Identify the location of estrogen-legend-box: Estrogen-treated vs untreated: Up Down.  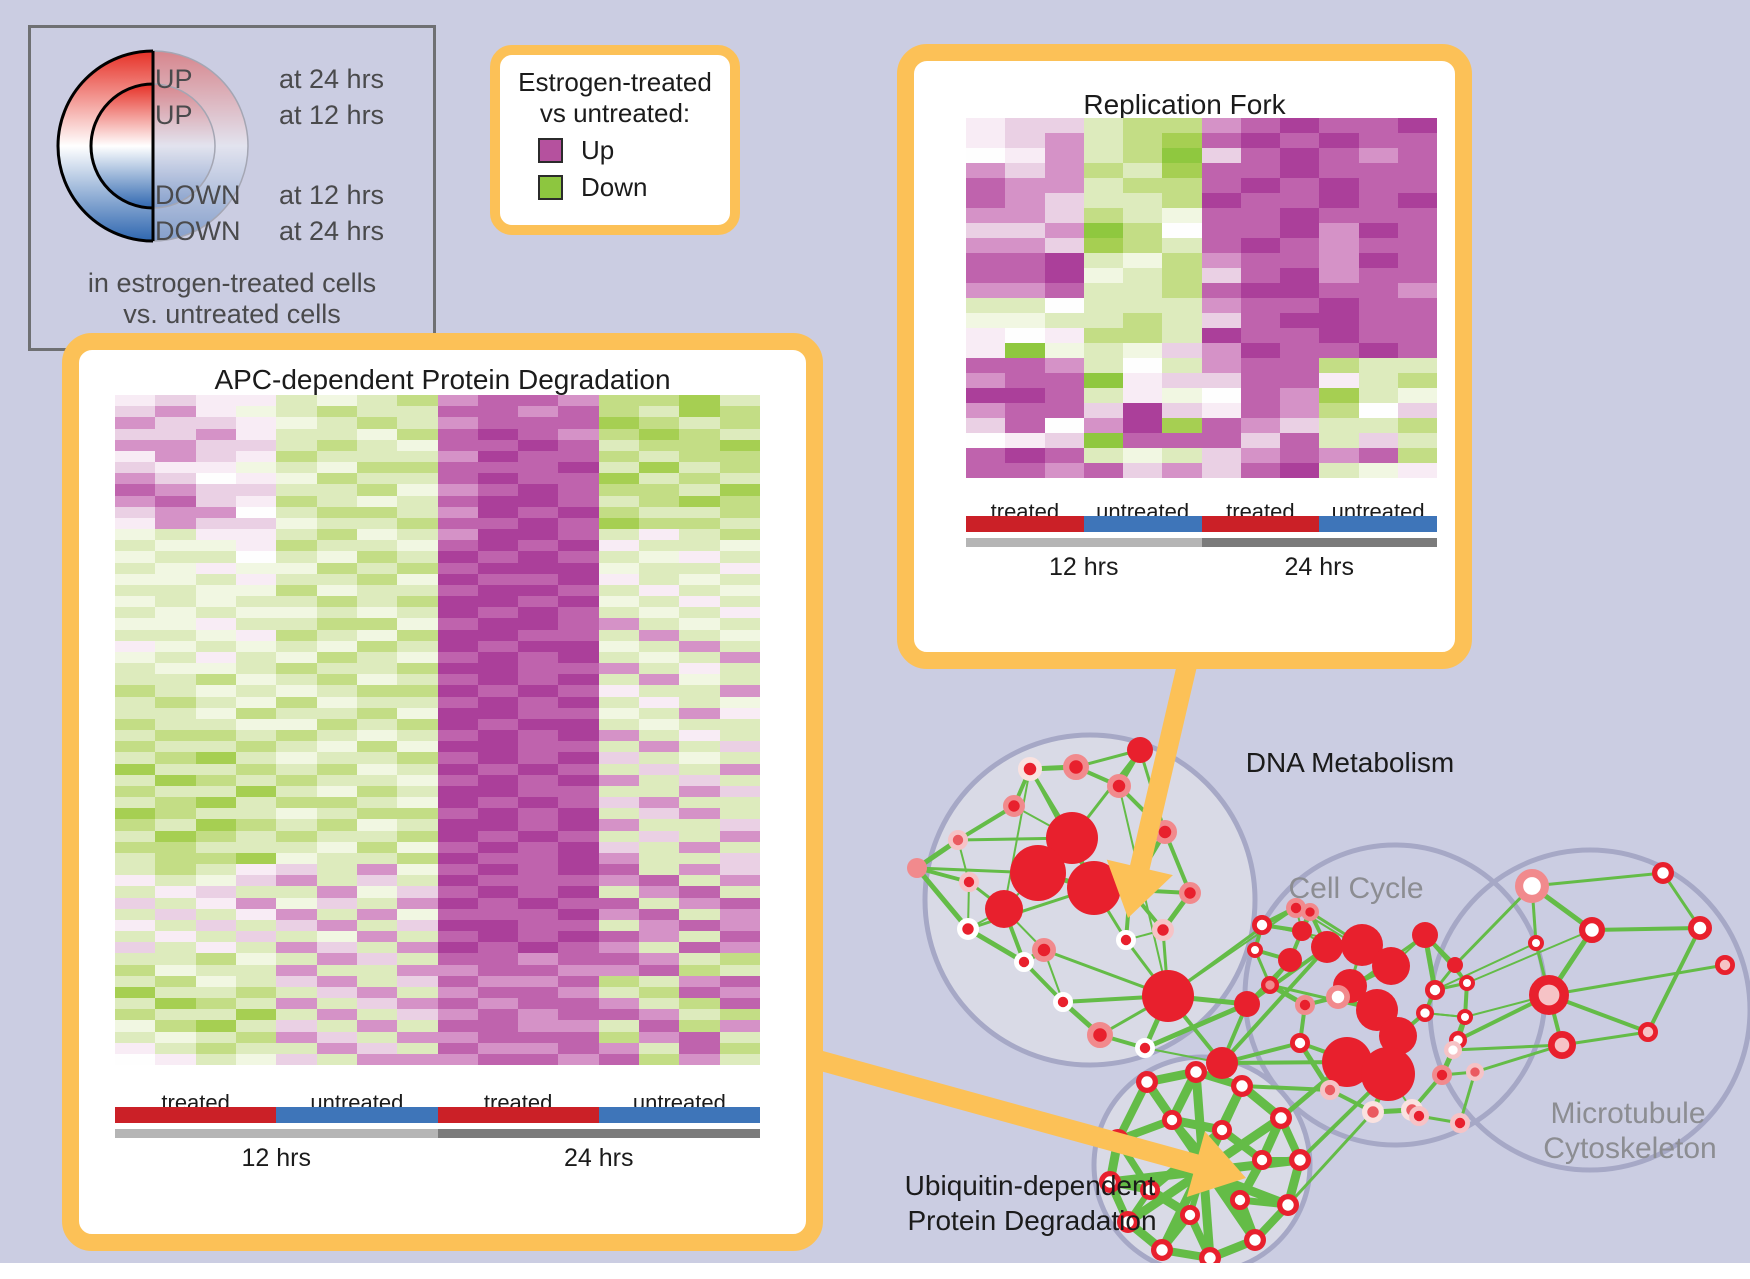
(615, 140).